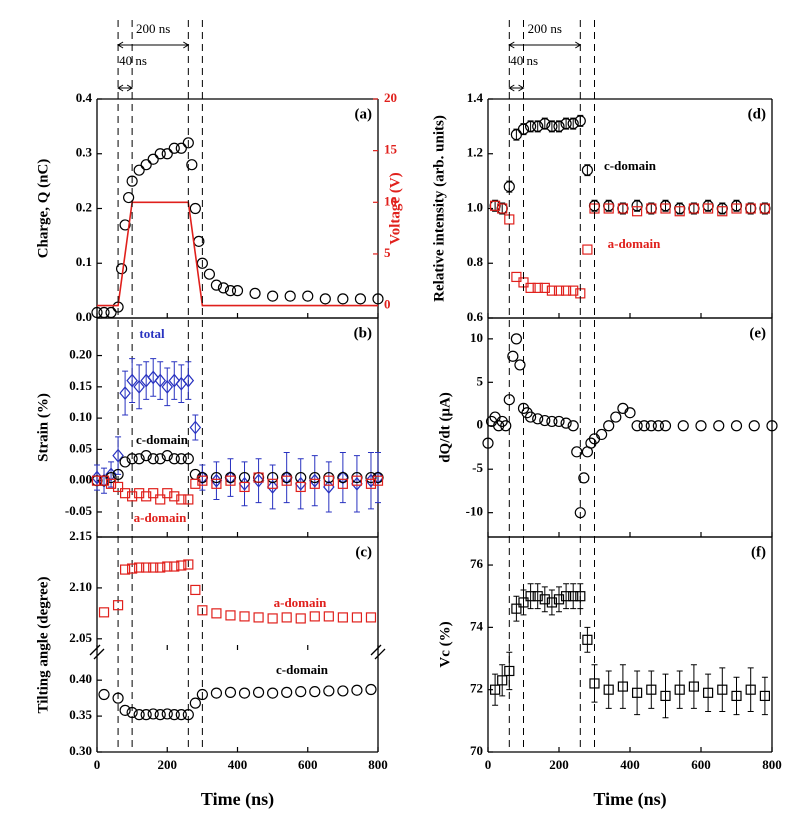  I want to click on x-tick-label: 800, so click(378, 764).